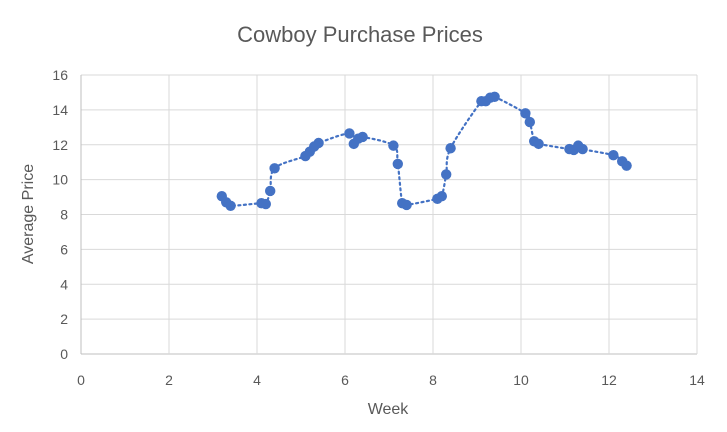 Image resolution: width=727 pixels, height=432 pixels. What do you see at coordinates (64, 249) in the screenshot?
I see `y-tick-label: 6` at bounding box center [64, 249].